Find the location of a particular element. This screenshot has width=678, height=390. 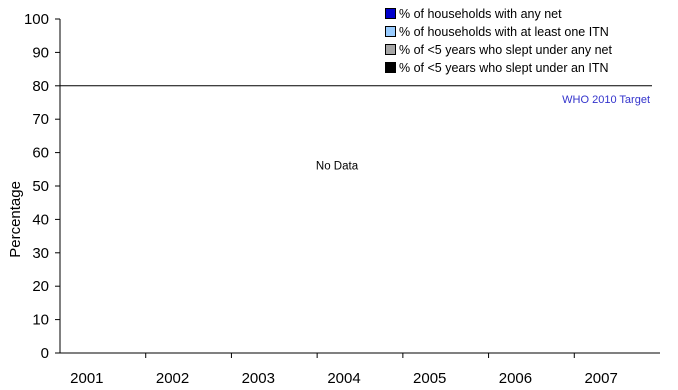

y-tick-label: 40 is located at coordinates (40, 219).